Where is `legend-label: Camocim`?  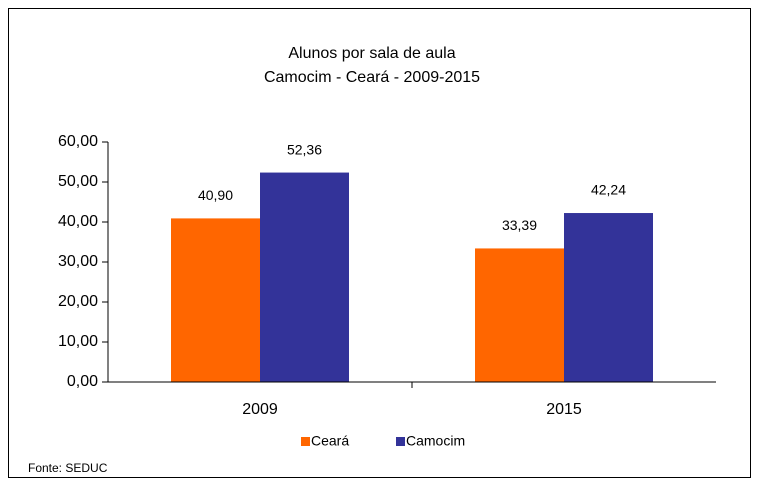
legend-label: Camocim is located at coordinates (435, 441).